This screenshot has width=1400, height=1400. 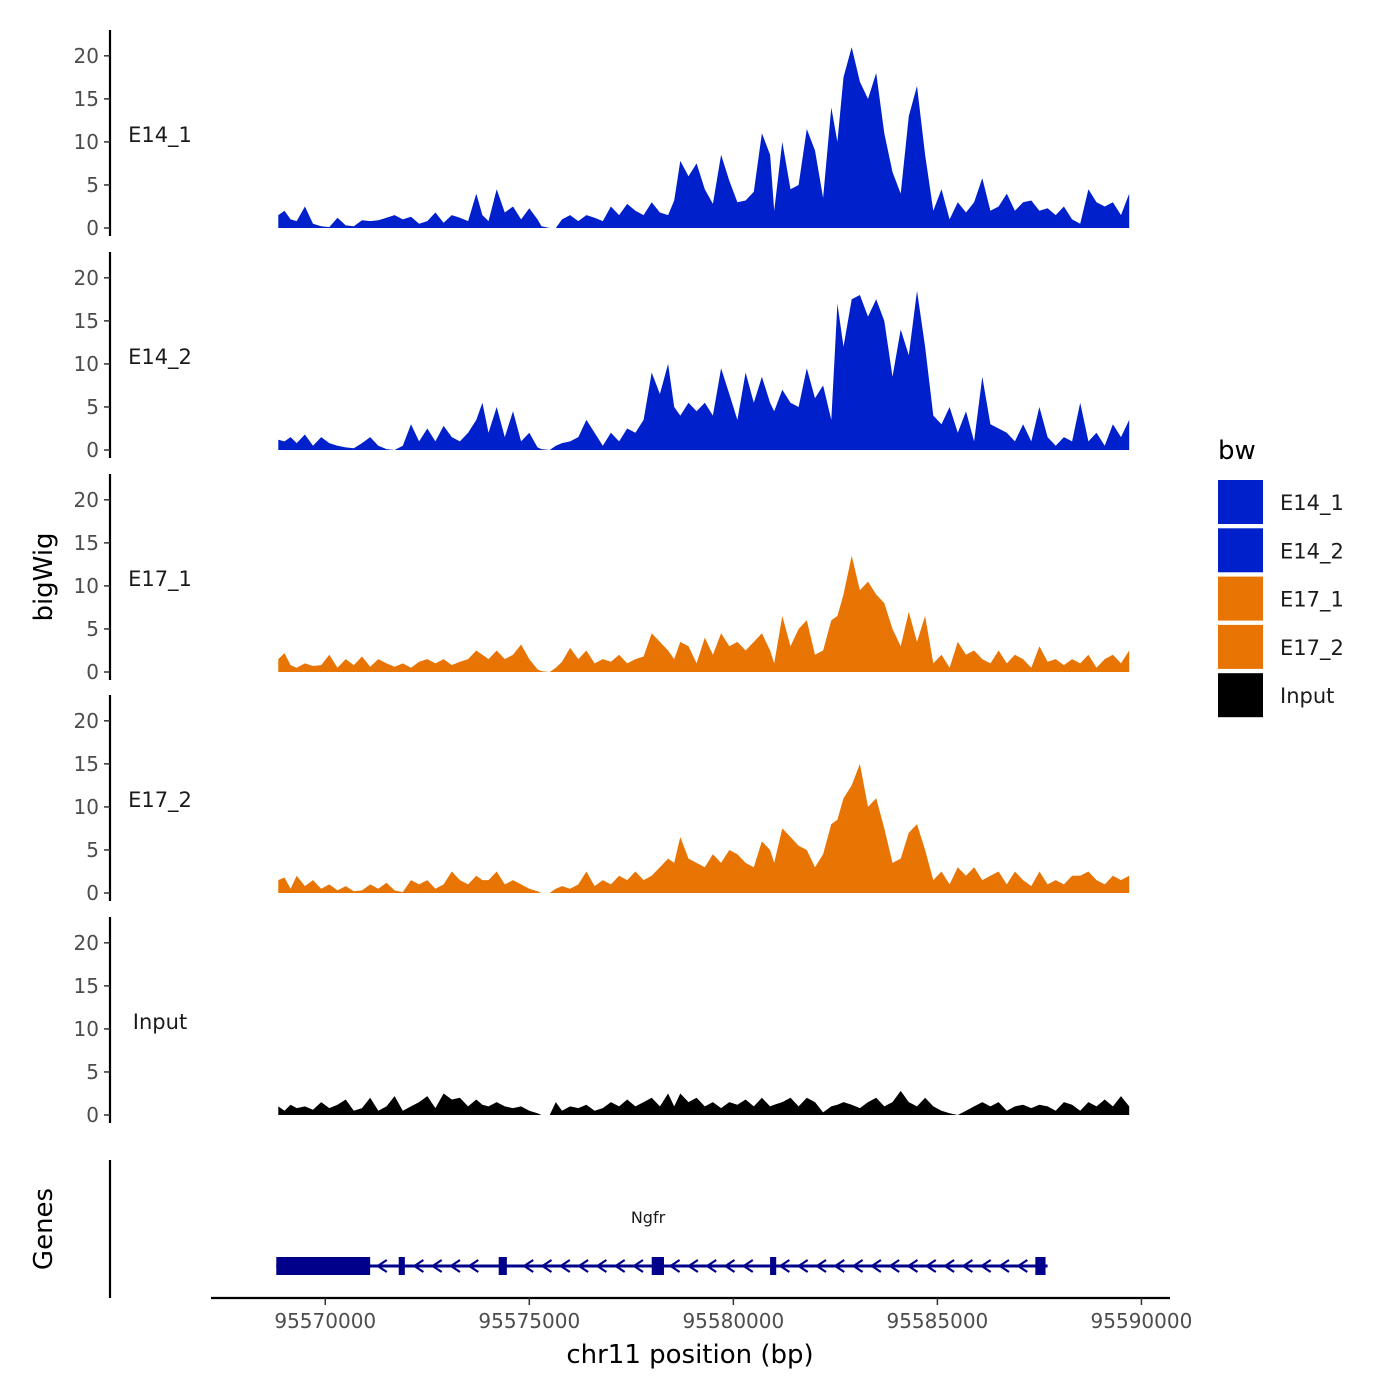 What do you see at coordinates (160, 800) in the screenshot?
I see `track-label: E17_2` at bounding box center [160, 800].